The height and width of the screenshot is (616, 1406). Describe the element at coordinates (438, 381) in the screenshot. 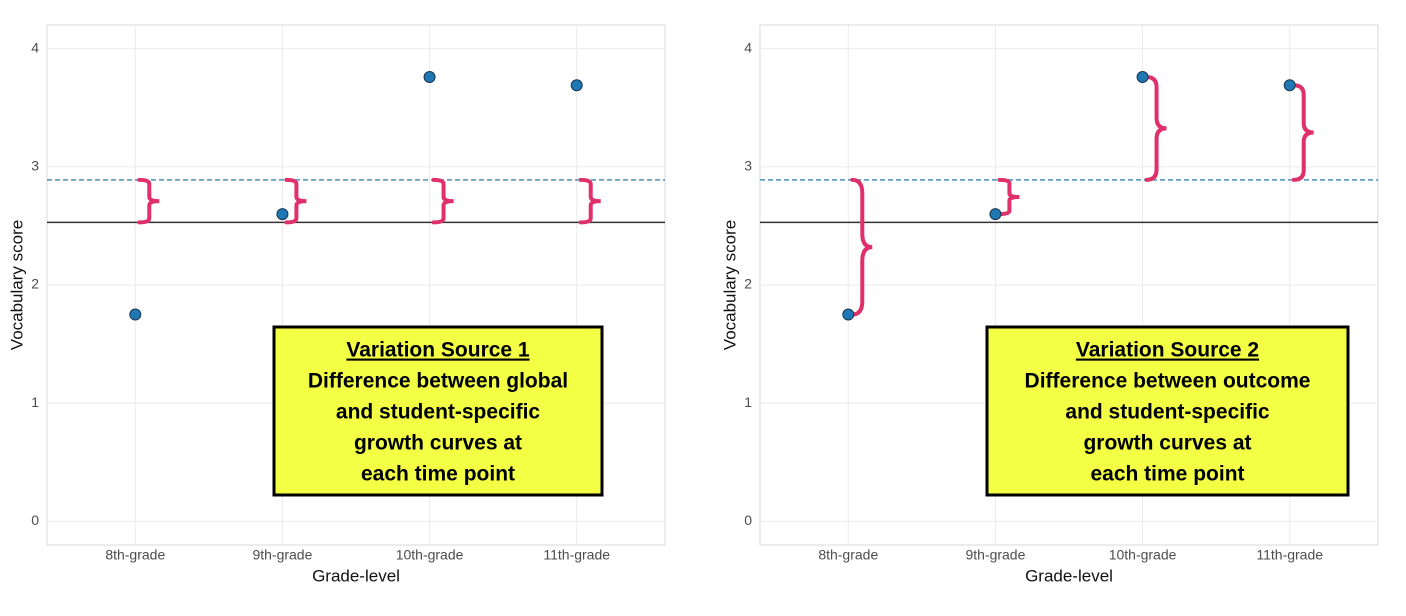

I see `annotation-line: Difference between global` at that location.